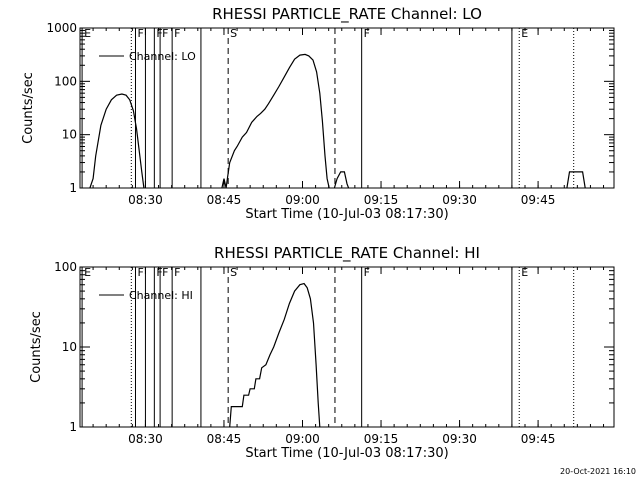 The width and height of the screenshot is (640, 480). I want to click on legend-label: Channel: HI, so click(161, 295).